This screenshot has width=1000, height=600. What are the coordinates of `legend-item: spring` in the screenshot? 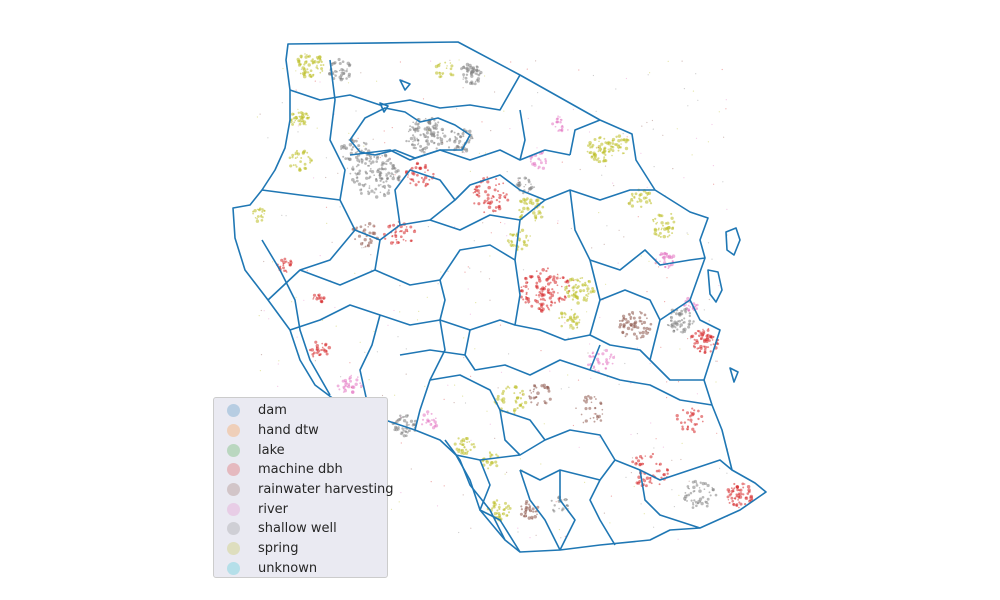 It's located at (300, 549).